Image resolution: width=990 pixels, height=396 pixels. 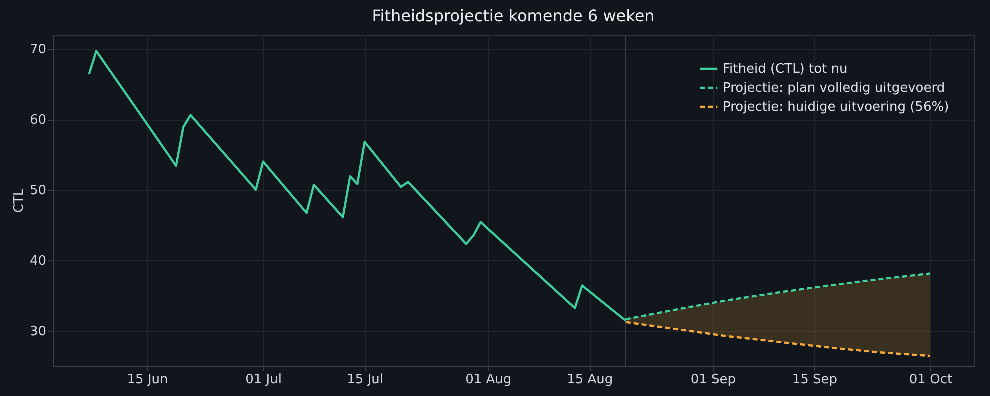 What do you see at coordinates (713, 380) in the screenshot?
I see `x-tick-label: 01 Sep` at bounding box center [713, 380].